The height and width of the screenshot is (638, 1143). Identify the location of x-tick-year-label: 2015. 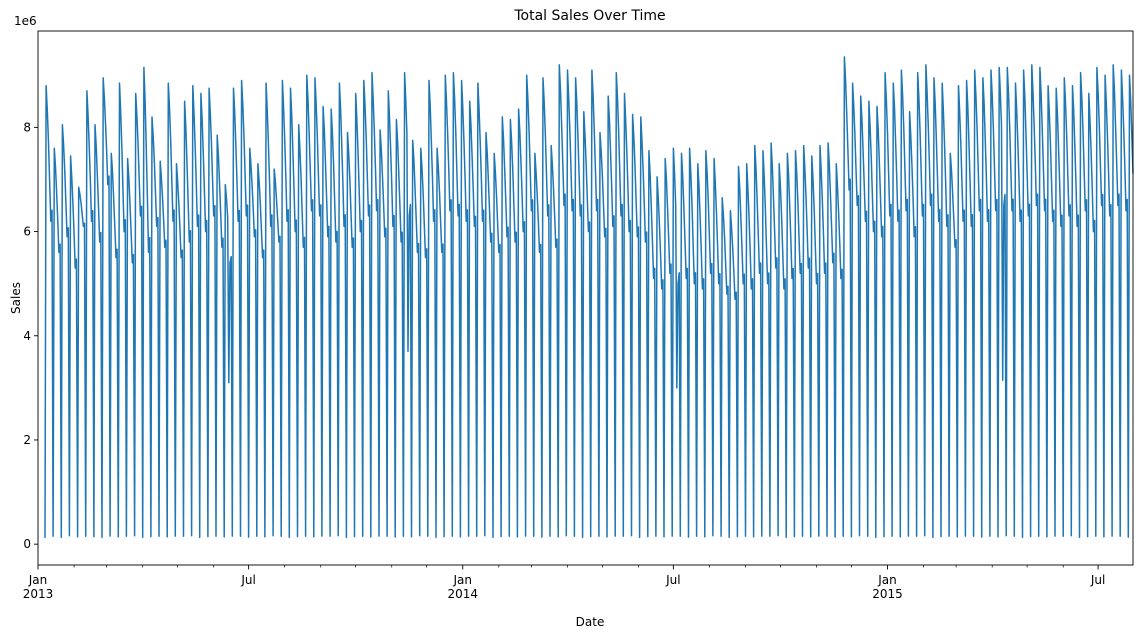
(887, 594).